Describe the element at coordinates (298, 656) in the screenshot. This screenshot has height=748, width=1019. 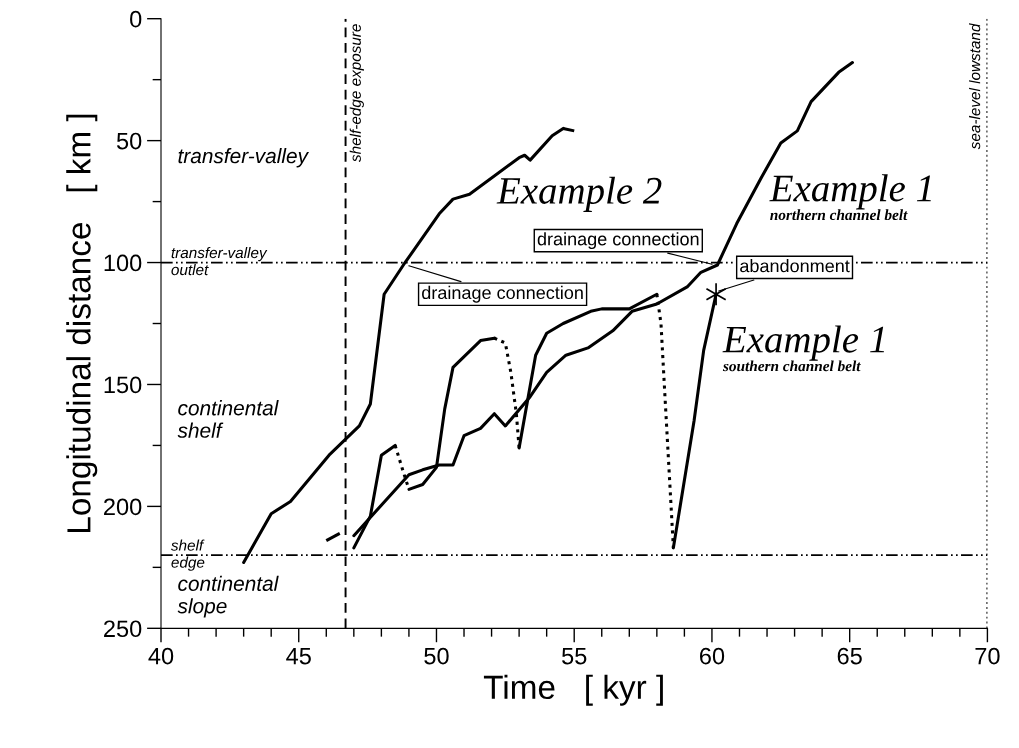
I see `x-tick-label: 45` at that location.